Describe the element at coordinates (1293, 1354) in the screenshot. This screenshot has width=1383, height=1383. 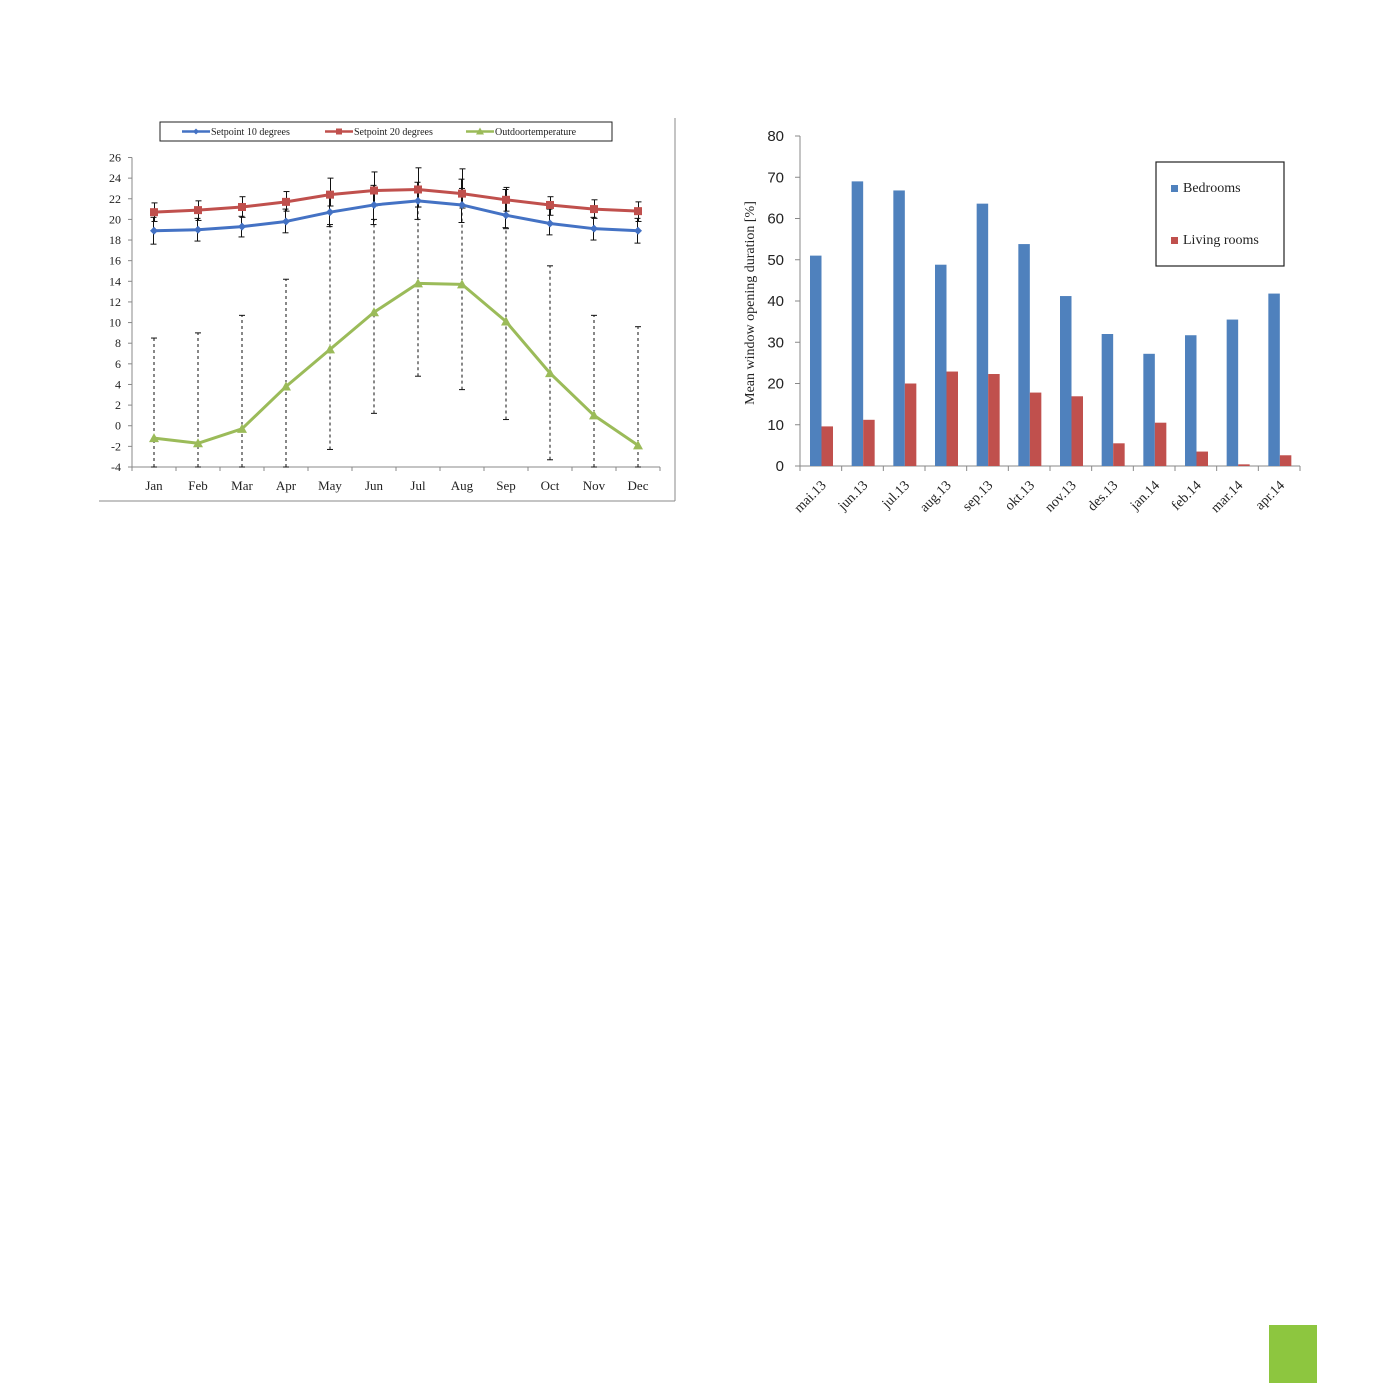
I see `accent-block` at that location.